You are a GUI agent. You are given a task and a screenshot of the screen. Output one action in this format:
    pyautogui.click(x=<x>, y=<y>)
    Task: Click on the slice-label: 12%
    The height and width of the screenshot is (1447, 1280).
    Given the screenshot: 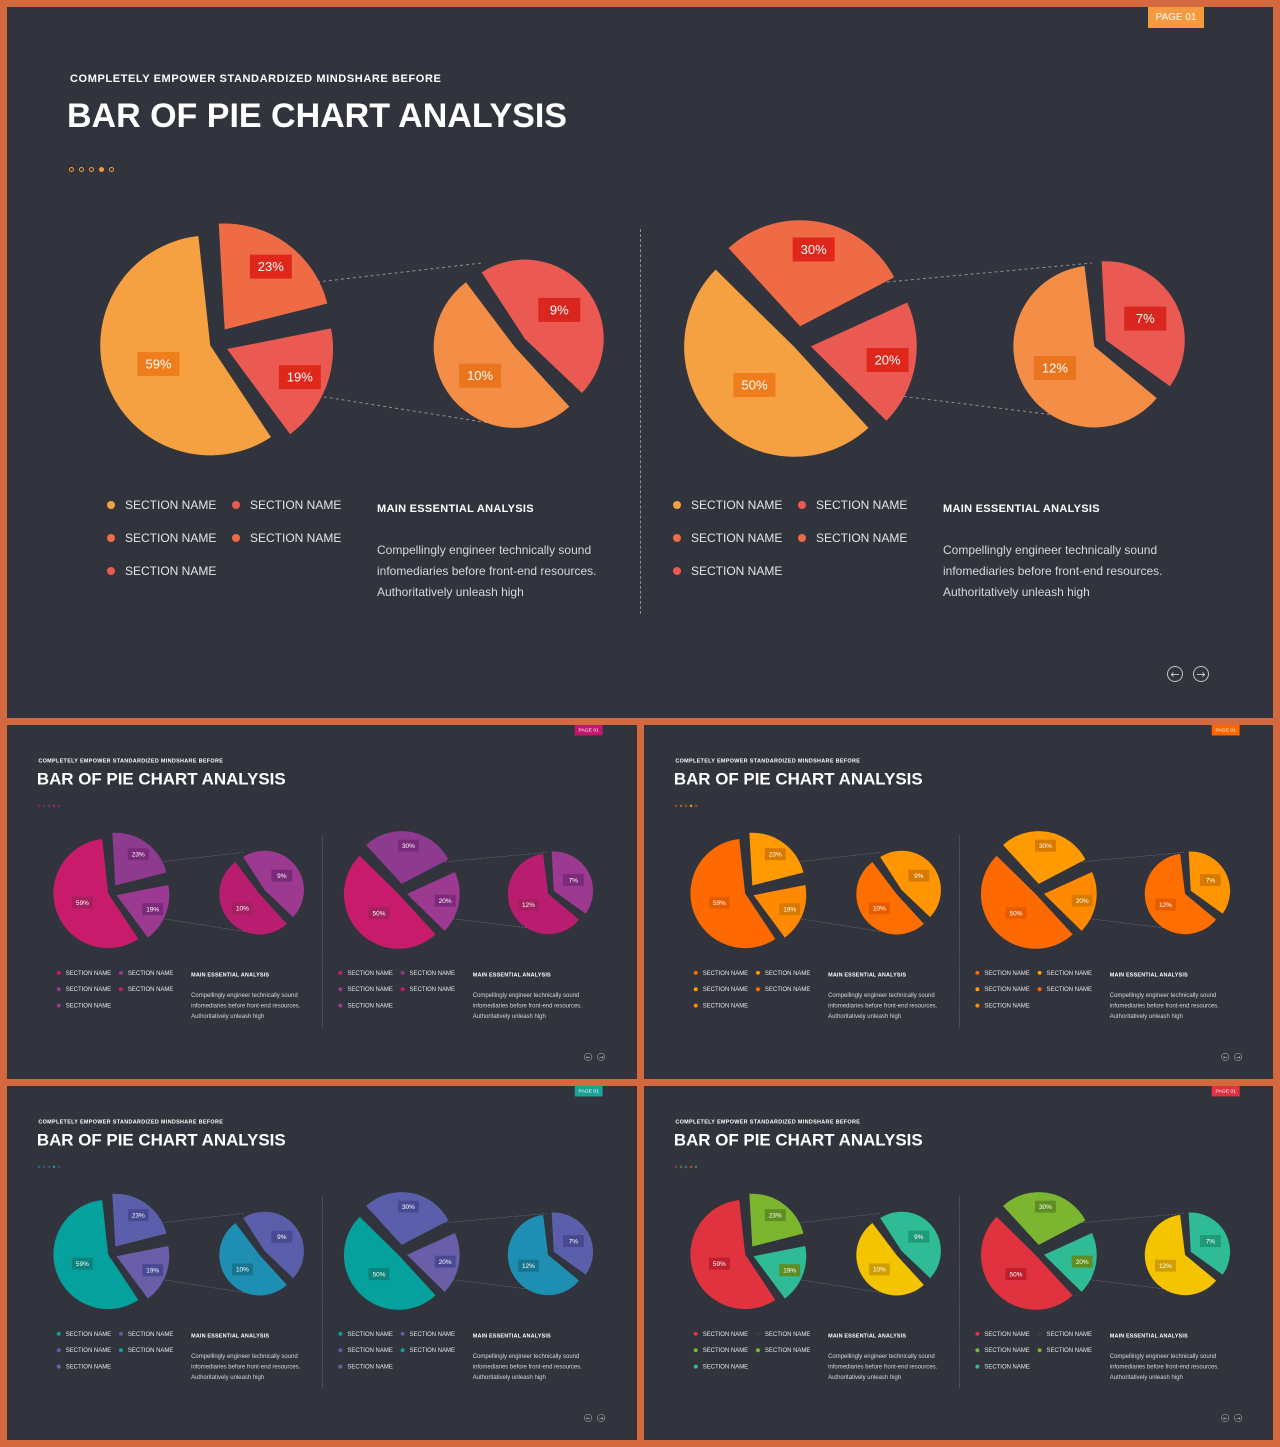 What is the action you would take?
    pyautogui.click(x=1054, y=368)
    